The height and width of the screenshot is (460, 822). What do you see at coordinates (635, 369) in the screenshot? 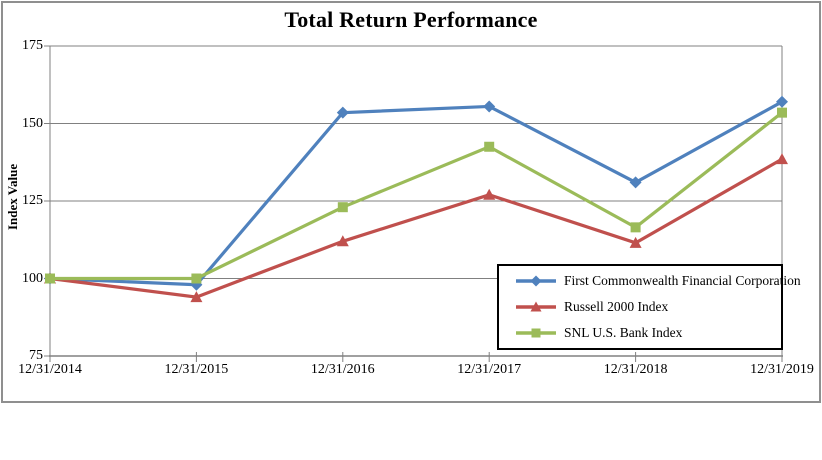
I see `x-tick-label: 12/31/2018` at bounding box center [635, 369].